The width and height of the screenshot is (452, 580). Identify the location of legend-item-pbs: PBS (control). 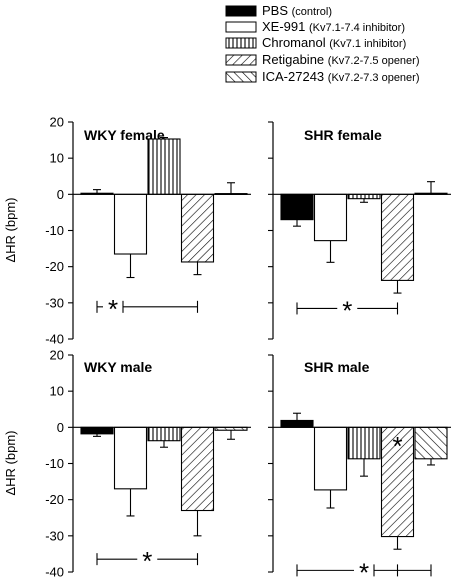
(278, 10).